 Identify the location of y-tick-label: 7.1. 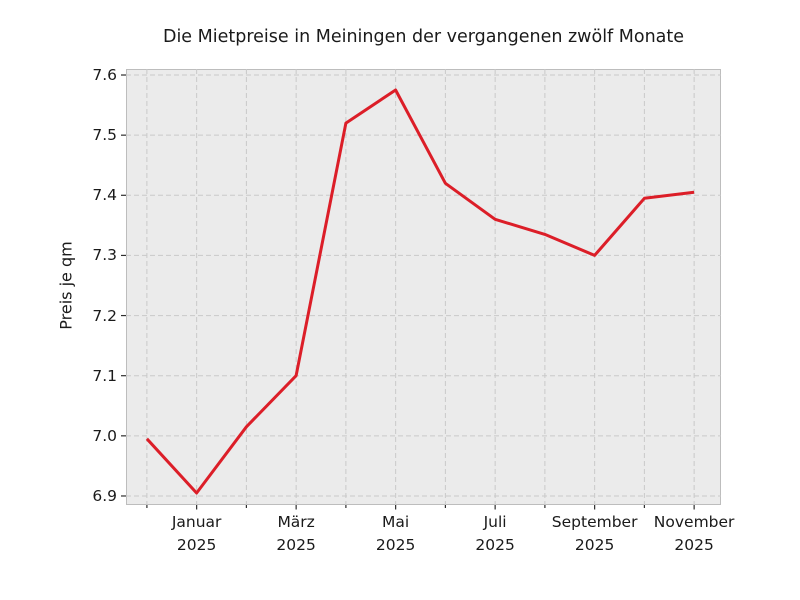
(104, 375).